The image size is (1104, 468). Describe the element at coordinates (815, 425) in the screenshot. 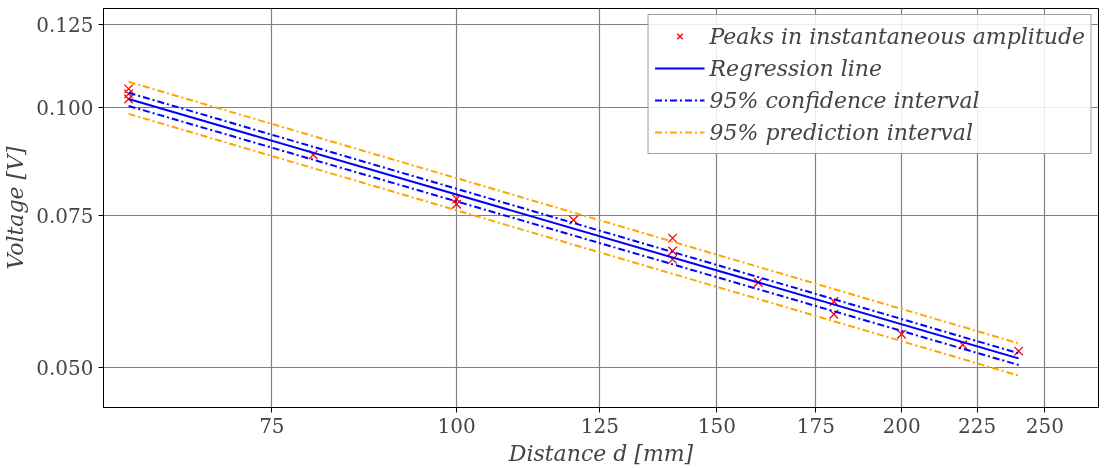

I see `x-tick-label: 175` at that location.